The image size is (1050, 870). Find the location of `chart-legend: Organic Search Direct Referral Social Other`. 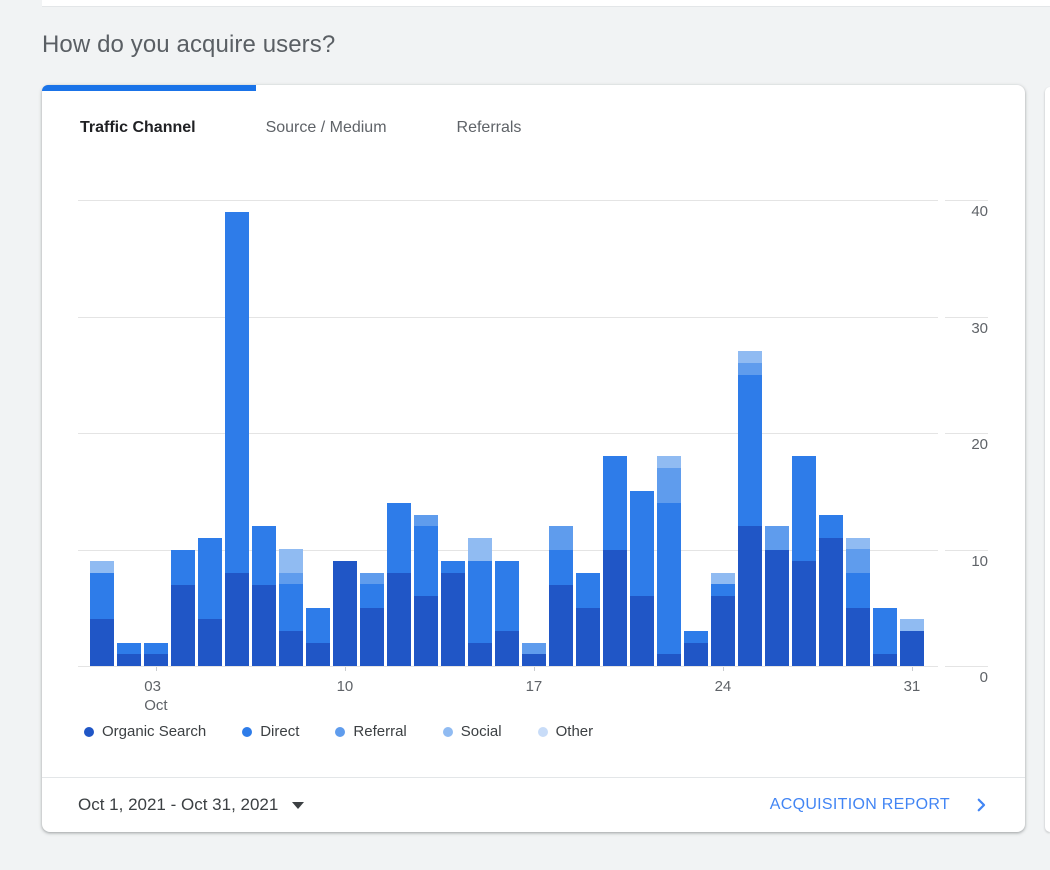

chart-legend: Organic Search Direct Referral Social Other is located at coordinates (338, 731).